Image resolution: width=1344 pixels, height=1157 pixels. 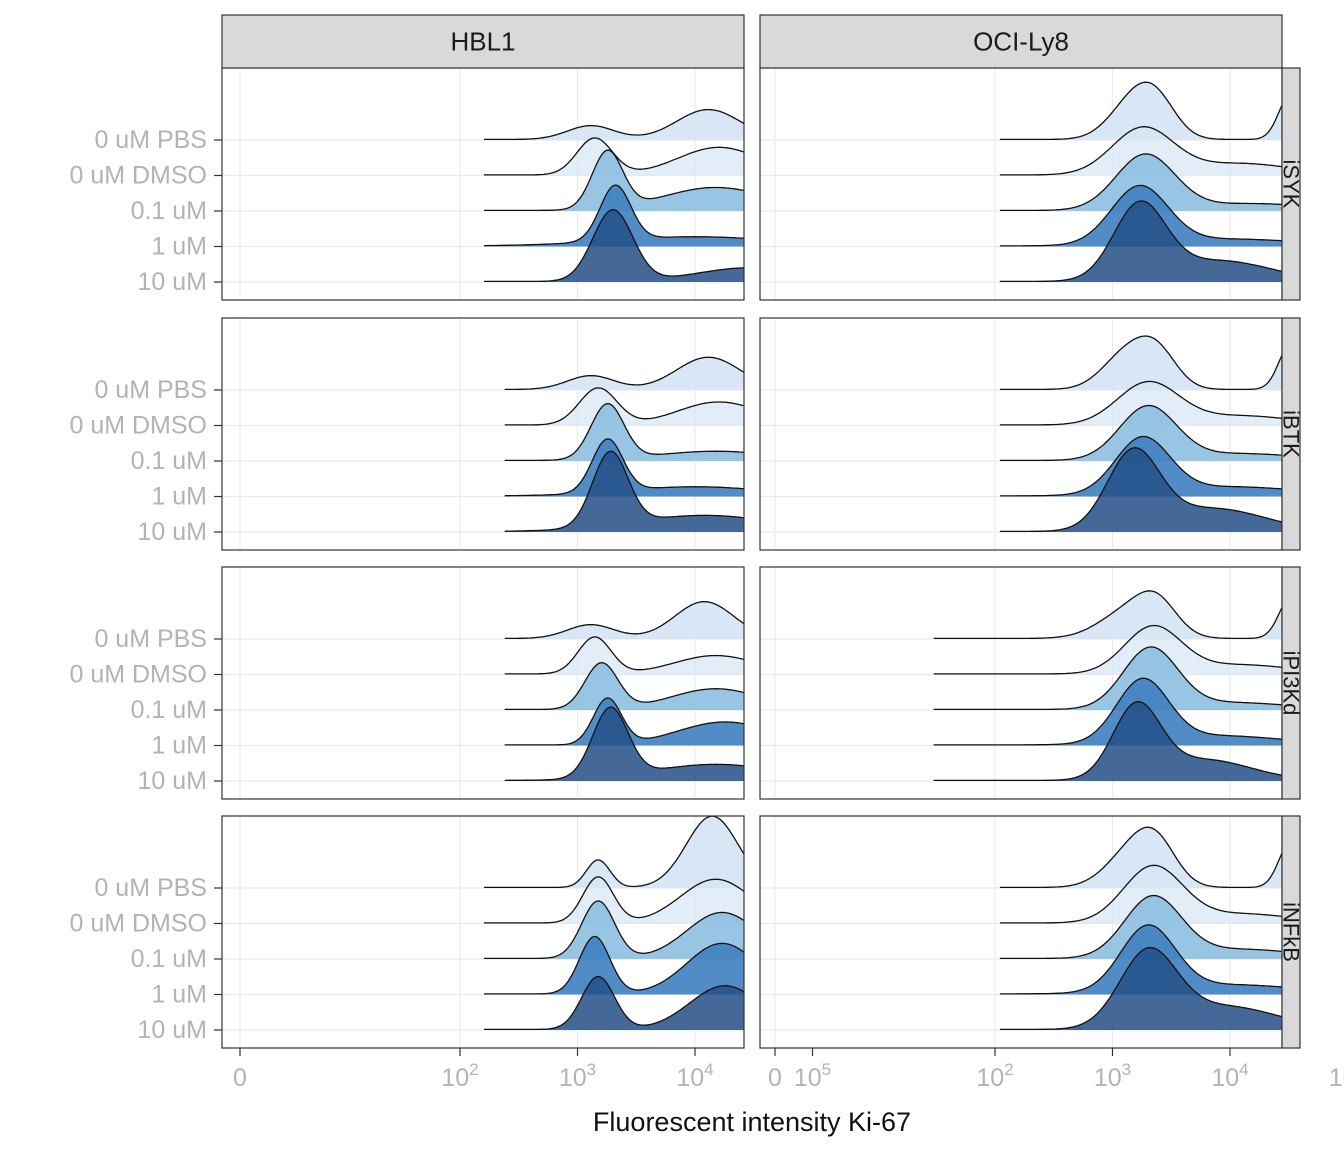 I want to click on panel-oci-ly8-isyk, so click(x=1021, y=184).